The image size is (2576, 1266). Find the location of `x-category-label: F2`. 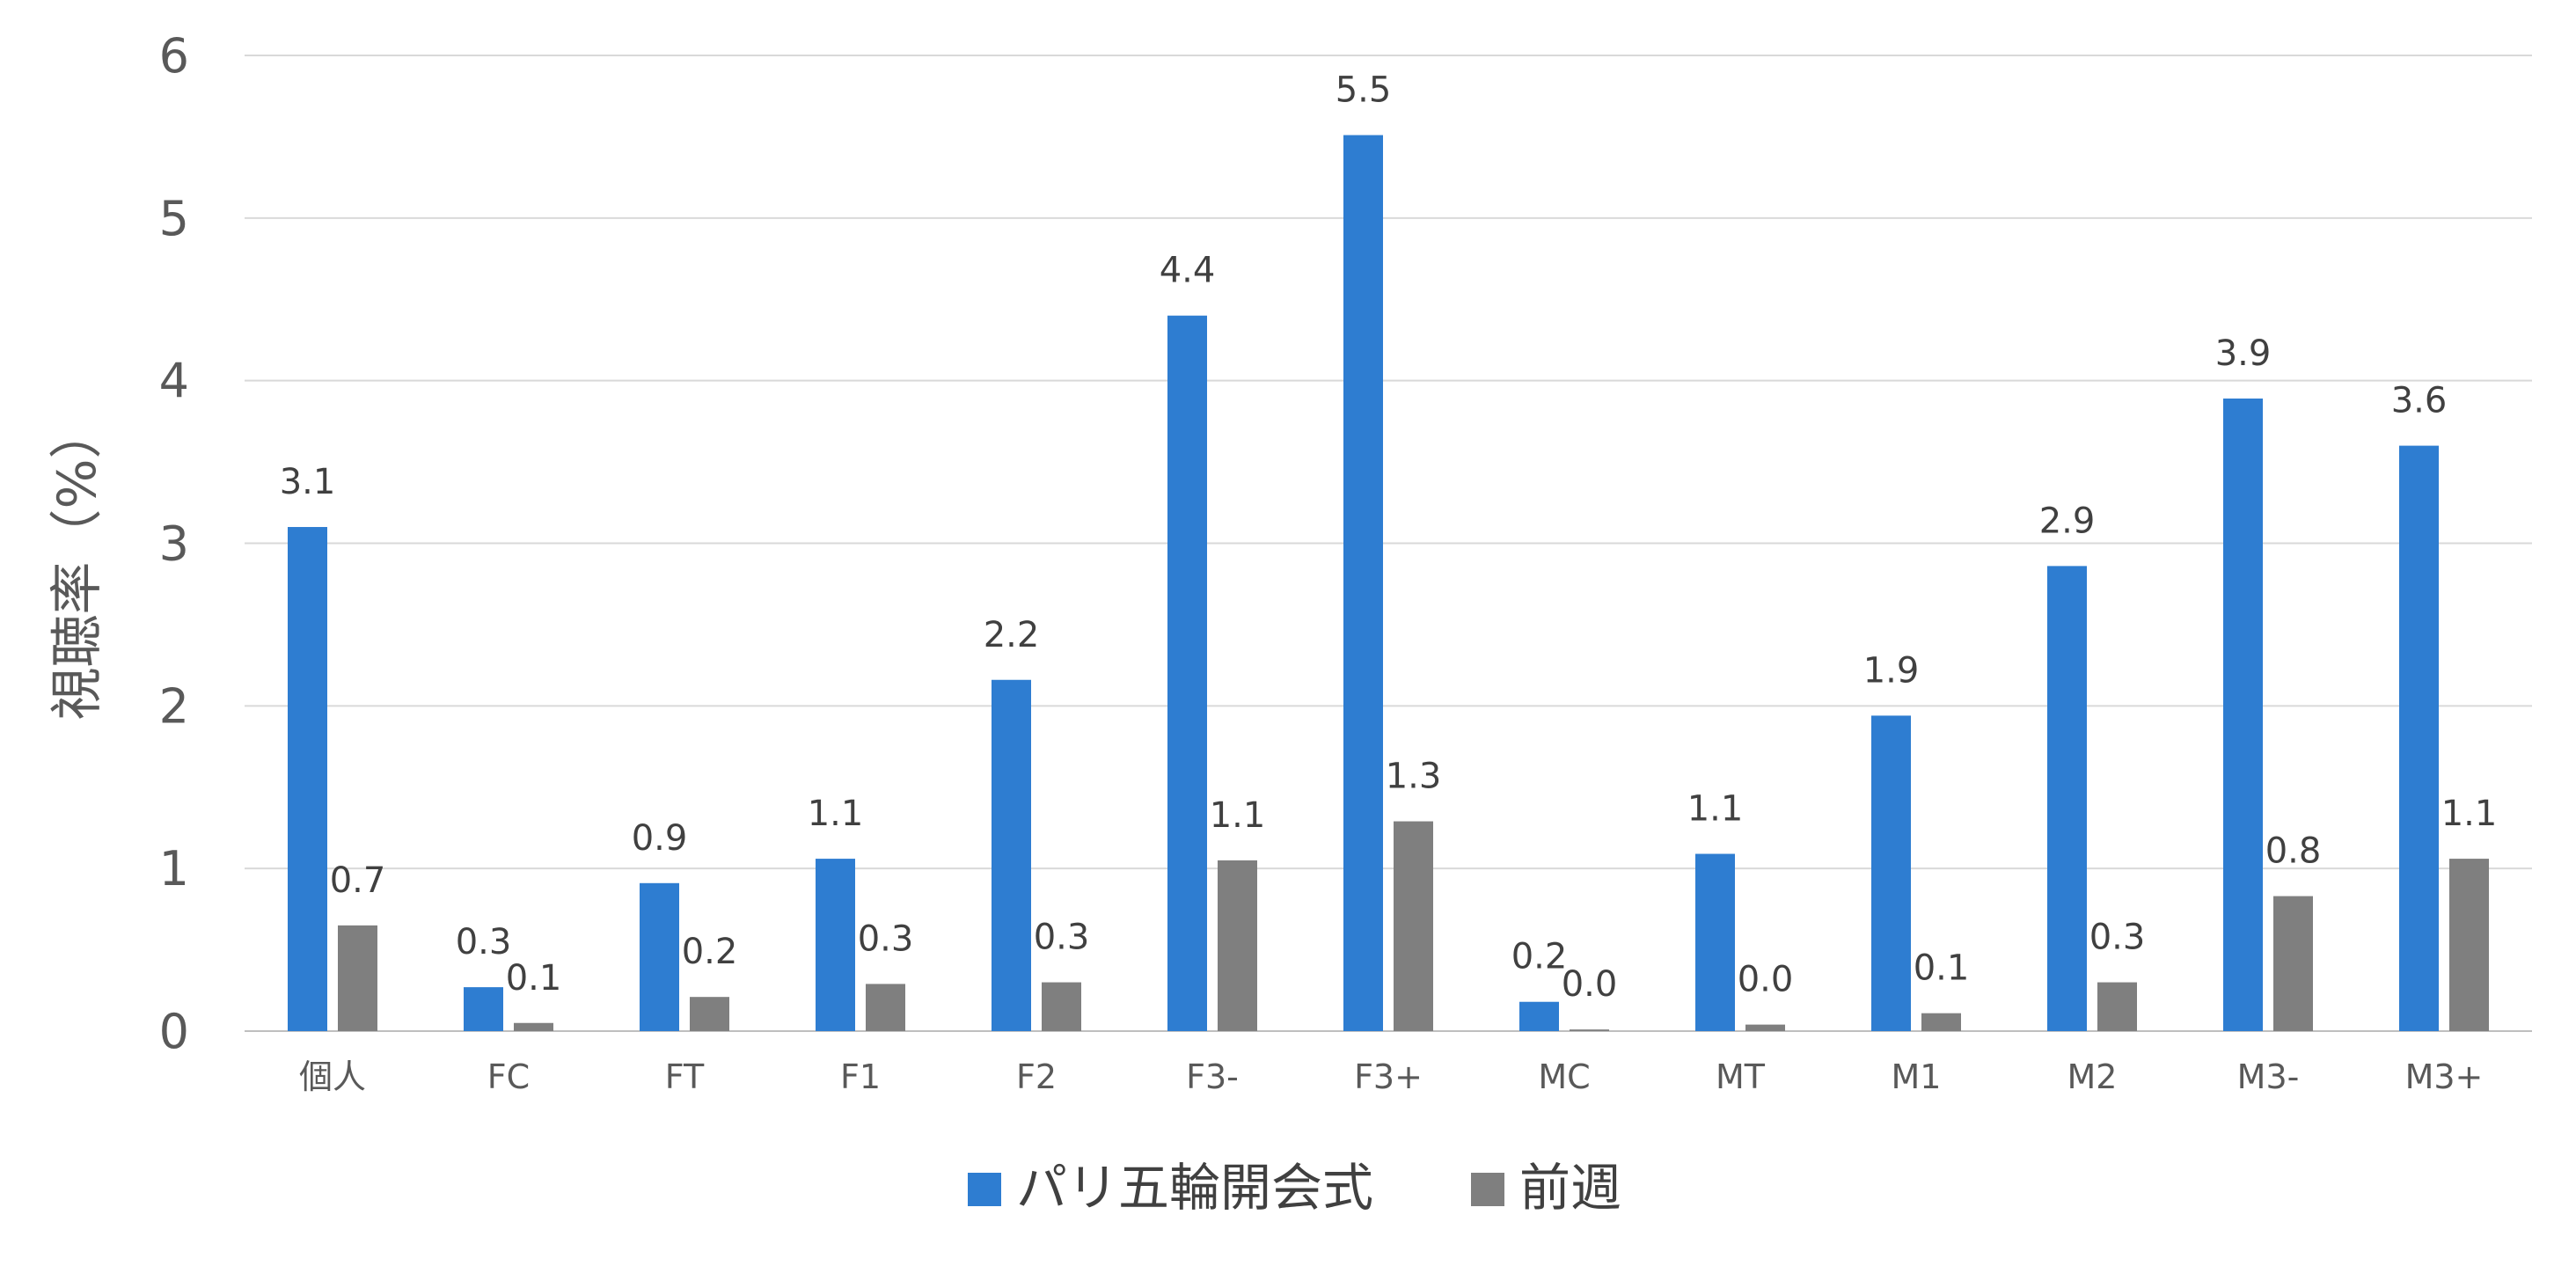

x-category-label: F2 is located at coordinates (1036, 1076).